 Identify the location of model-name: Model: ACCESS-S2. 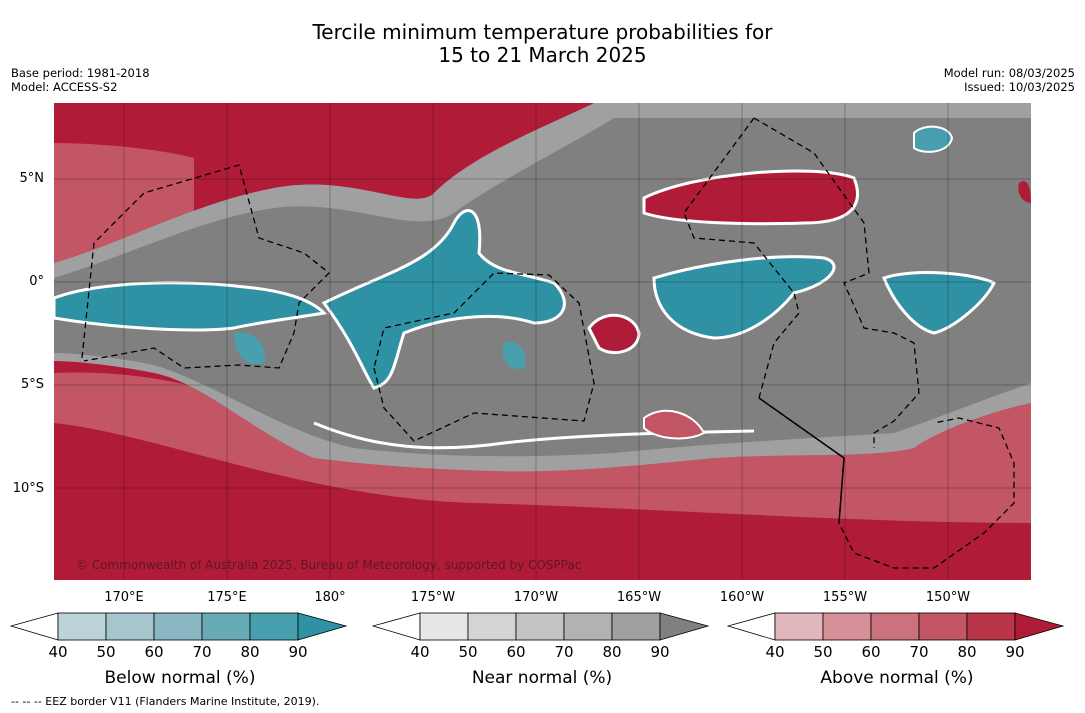
(64, 87).